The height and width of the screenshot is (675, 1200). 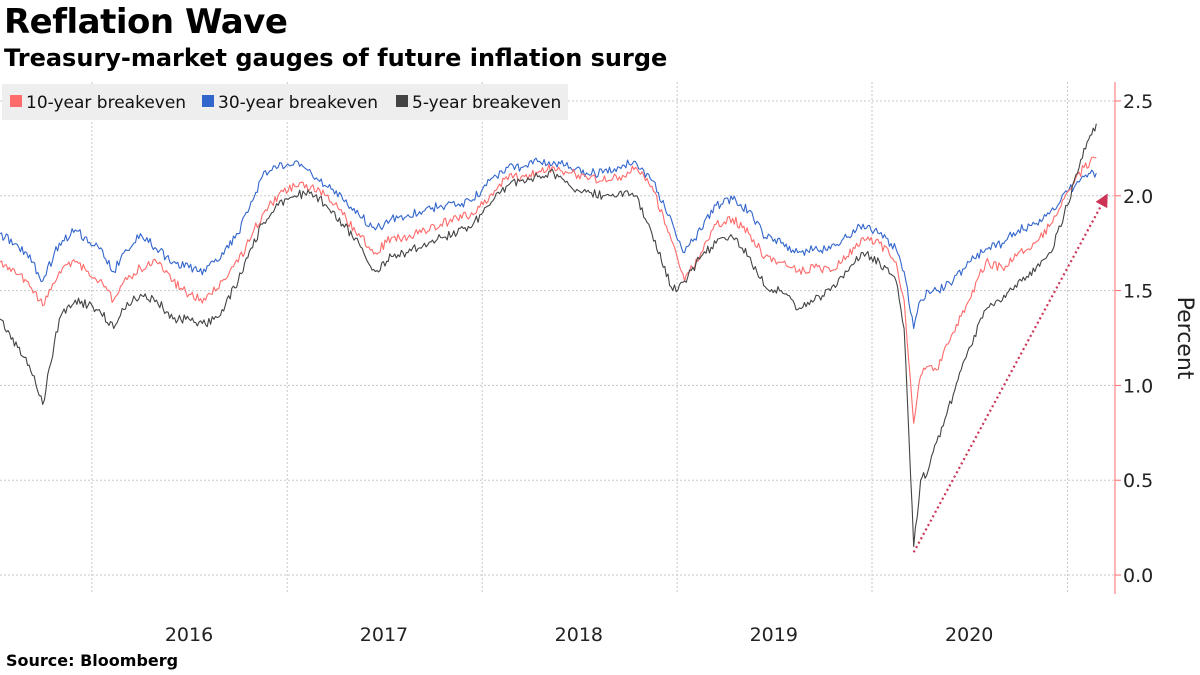 I want to click on x-tick-label-0: 2016, so click(x=189, y=635).